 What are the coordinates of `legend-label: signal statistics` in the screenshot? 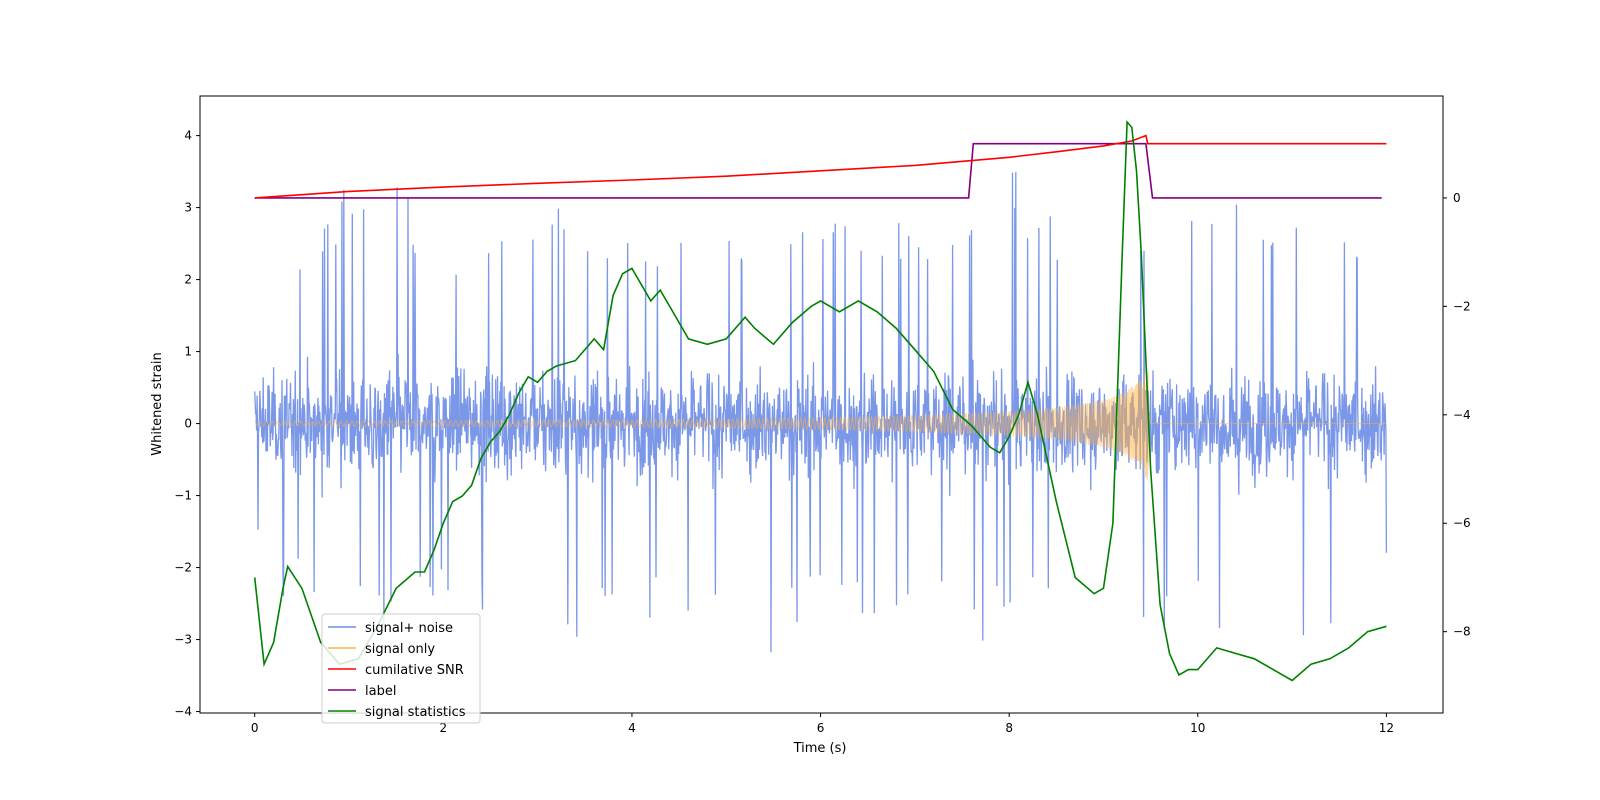 It's located at (415, 712).